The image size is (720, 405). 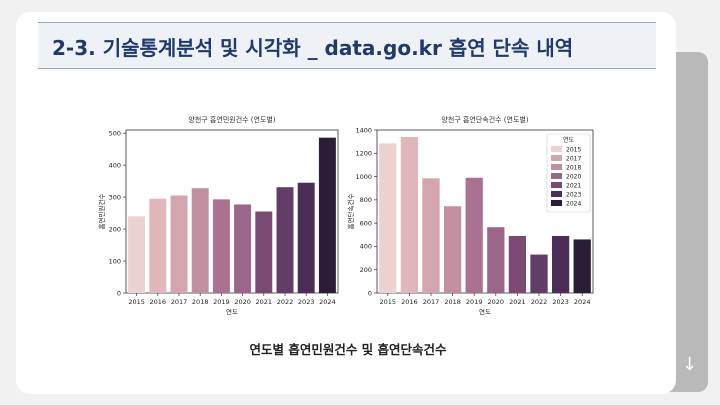 What do you see at coordinates (573, 150) in the screenshot?
I see `legend-label: 2015` at bounding box center [573, 150].